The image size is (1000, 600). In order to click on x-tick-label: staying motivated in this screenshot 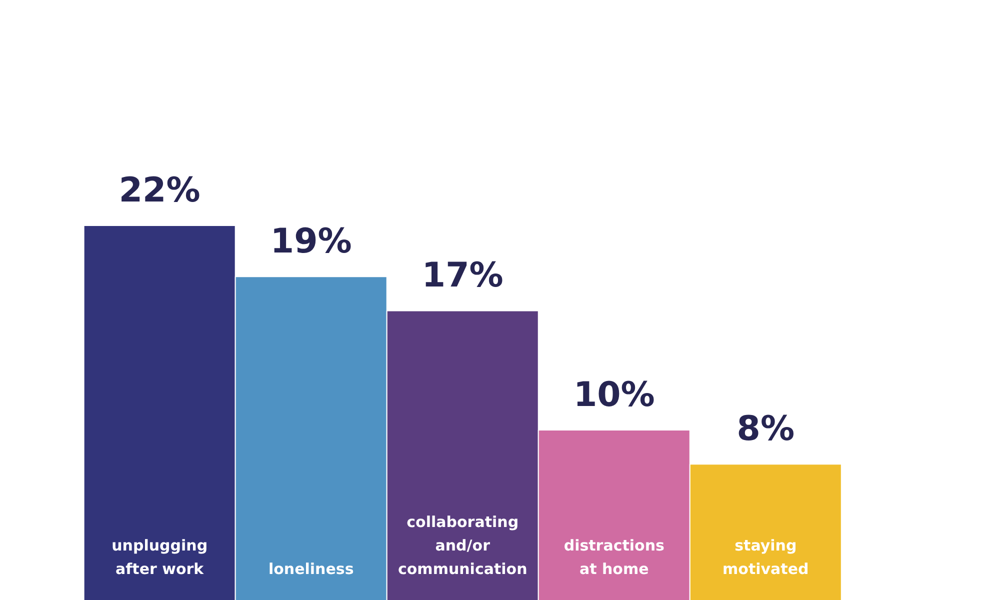, I will do `click(765, 557)`.